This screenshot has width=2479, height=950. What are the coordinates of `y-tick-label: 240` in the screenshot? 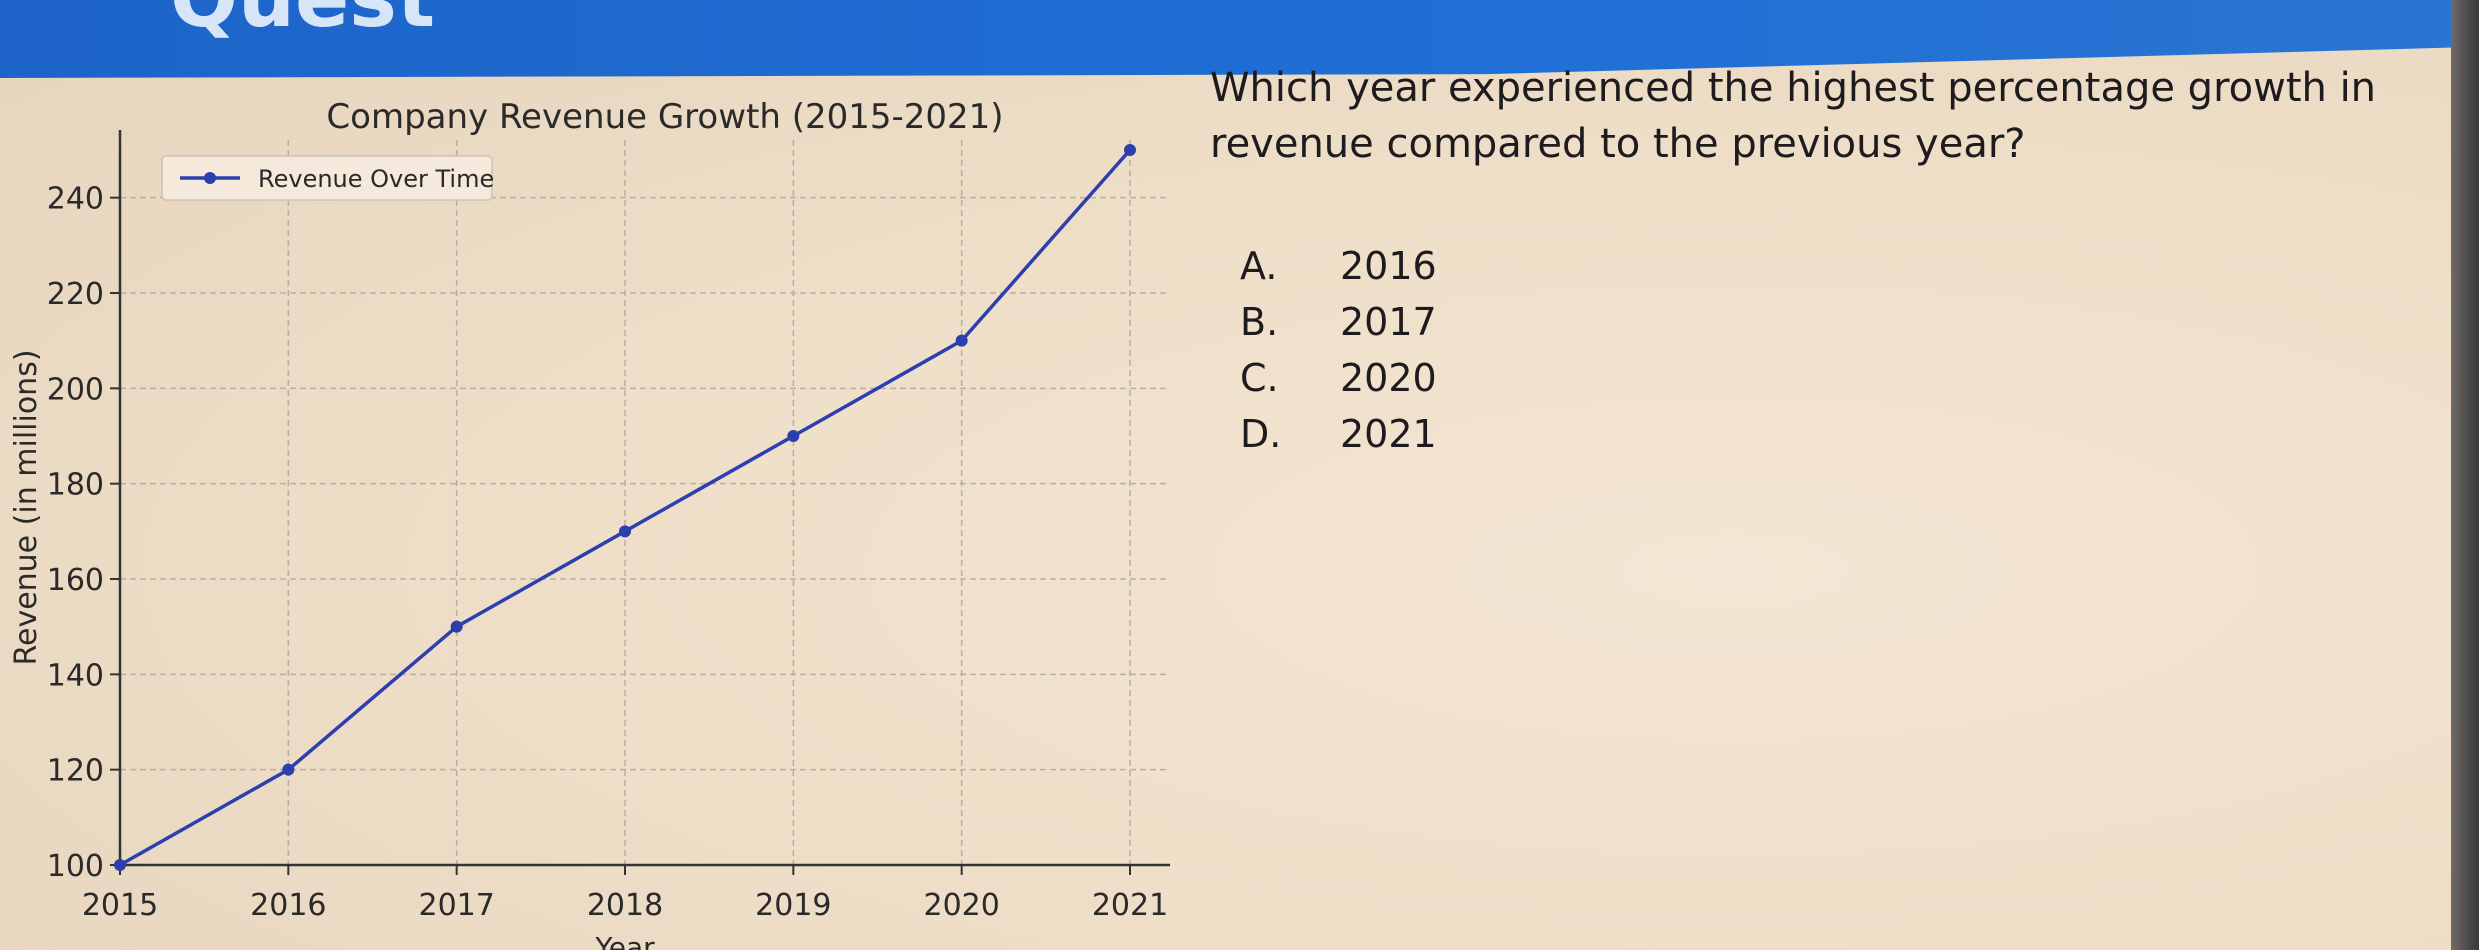 It's located at (75, 199).